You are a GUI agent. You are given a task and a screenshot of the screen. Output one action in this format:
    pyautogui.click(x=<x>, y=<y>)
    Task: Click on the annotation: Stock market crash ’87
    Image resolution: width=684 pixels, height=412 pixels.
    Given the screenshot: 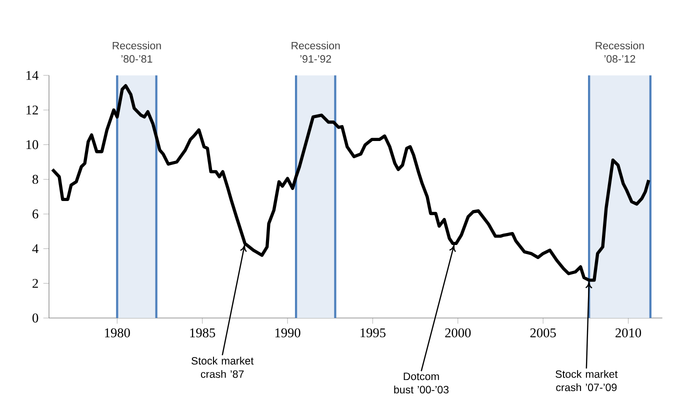 What is the action you would take?
    pyautogui.click(x=223, y=367)
    